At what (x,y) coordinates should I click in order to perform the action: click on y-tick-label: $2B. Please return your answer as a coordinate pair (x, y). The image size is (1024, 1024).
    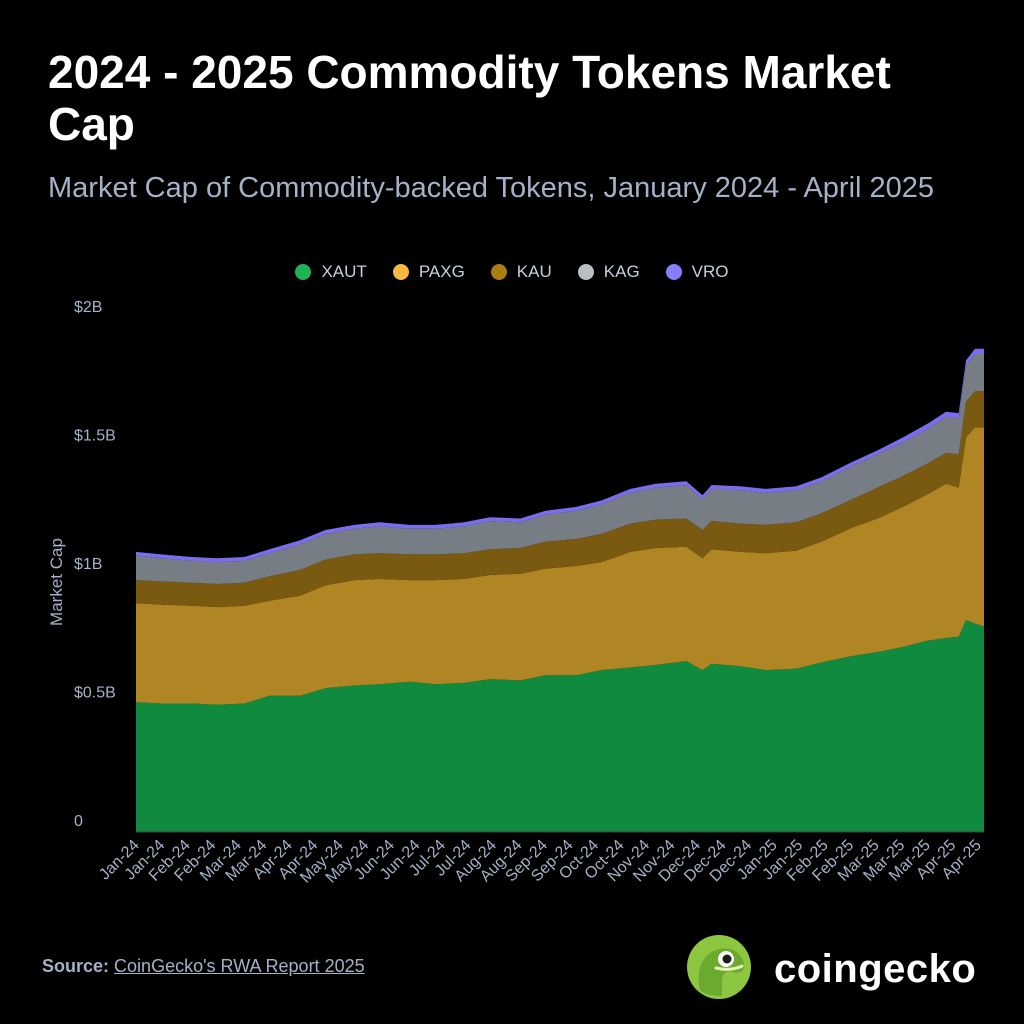
    Looking at the image, I should click on (88, 307).